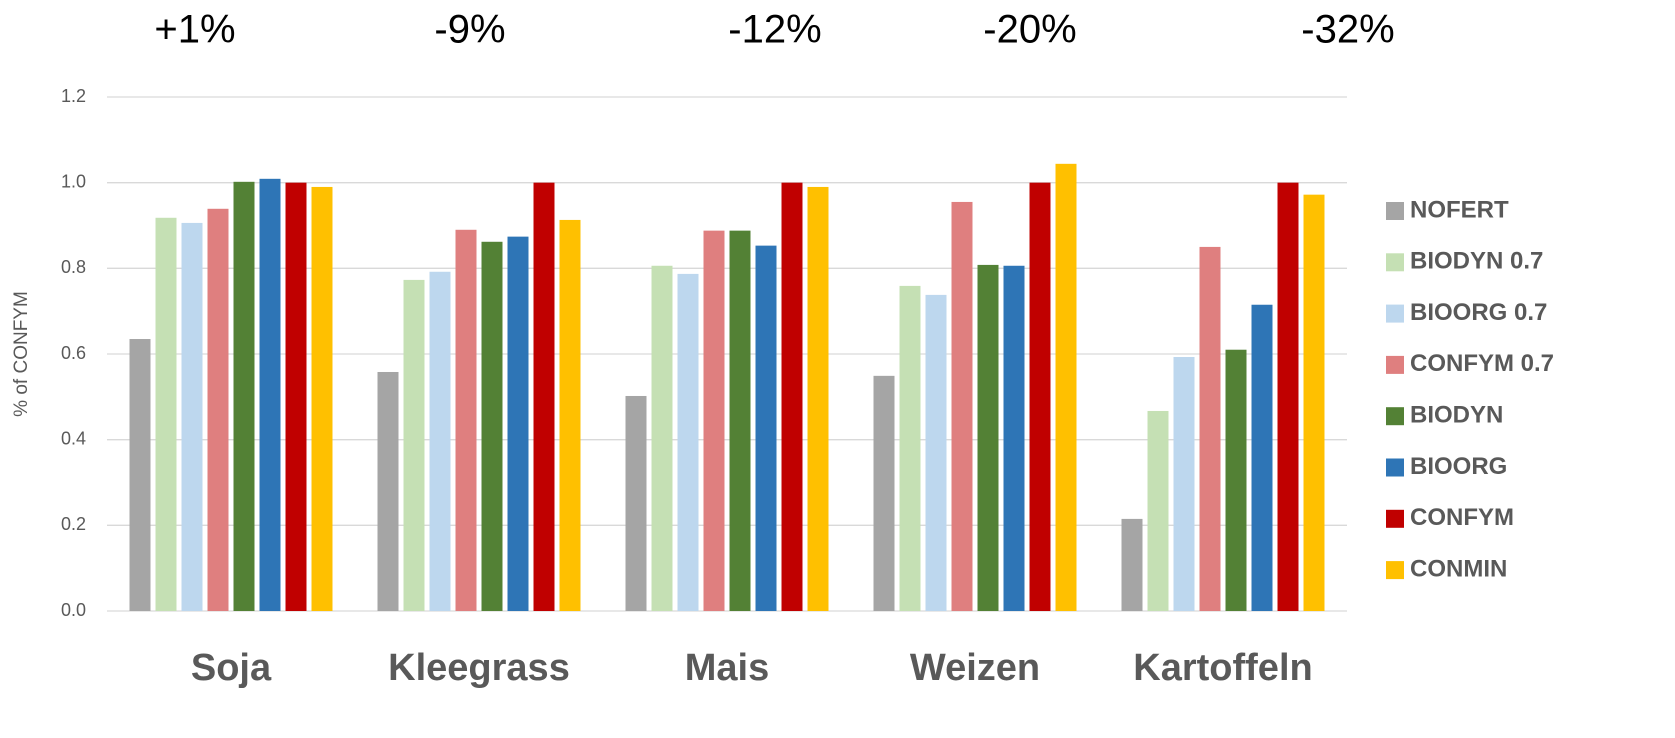 The width and height of the screenshot is (1675, 738). What do you see at coordinates (73, 438) in the screenshot?
I see `y-tick-label: 0.4` at bounding box center [73, 438].